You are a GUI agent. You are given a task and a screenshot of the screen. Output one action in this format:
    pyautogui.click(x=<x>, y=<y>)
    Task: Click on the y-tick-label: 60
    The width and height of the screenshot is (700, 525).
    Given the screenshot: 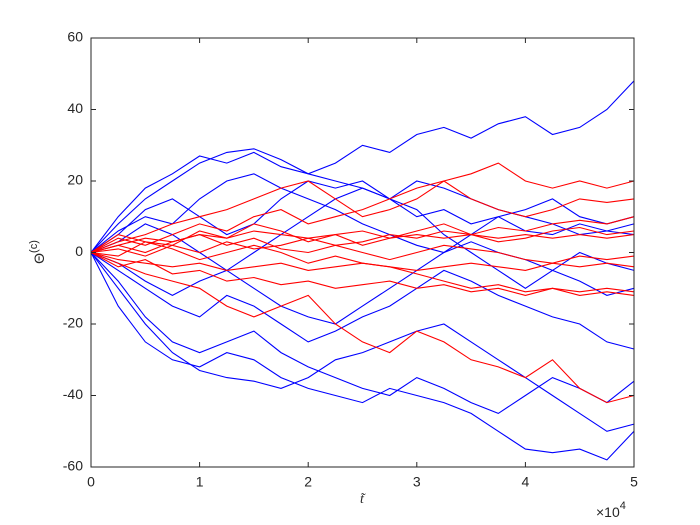 What is the action you would take?
    pyautogui.click(x=75, y=37)
    